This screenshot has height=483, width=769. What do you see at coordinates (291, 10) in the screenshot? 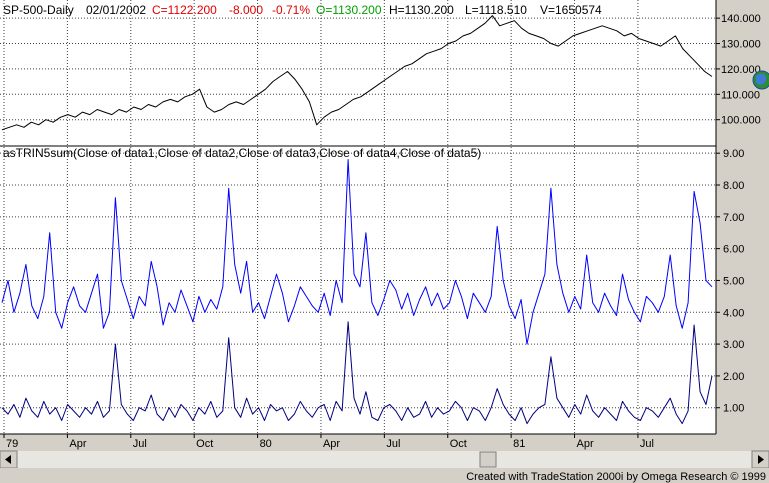
I see `header-change-pct: -0.71%` at bounding box center [291, 10].